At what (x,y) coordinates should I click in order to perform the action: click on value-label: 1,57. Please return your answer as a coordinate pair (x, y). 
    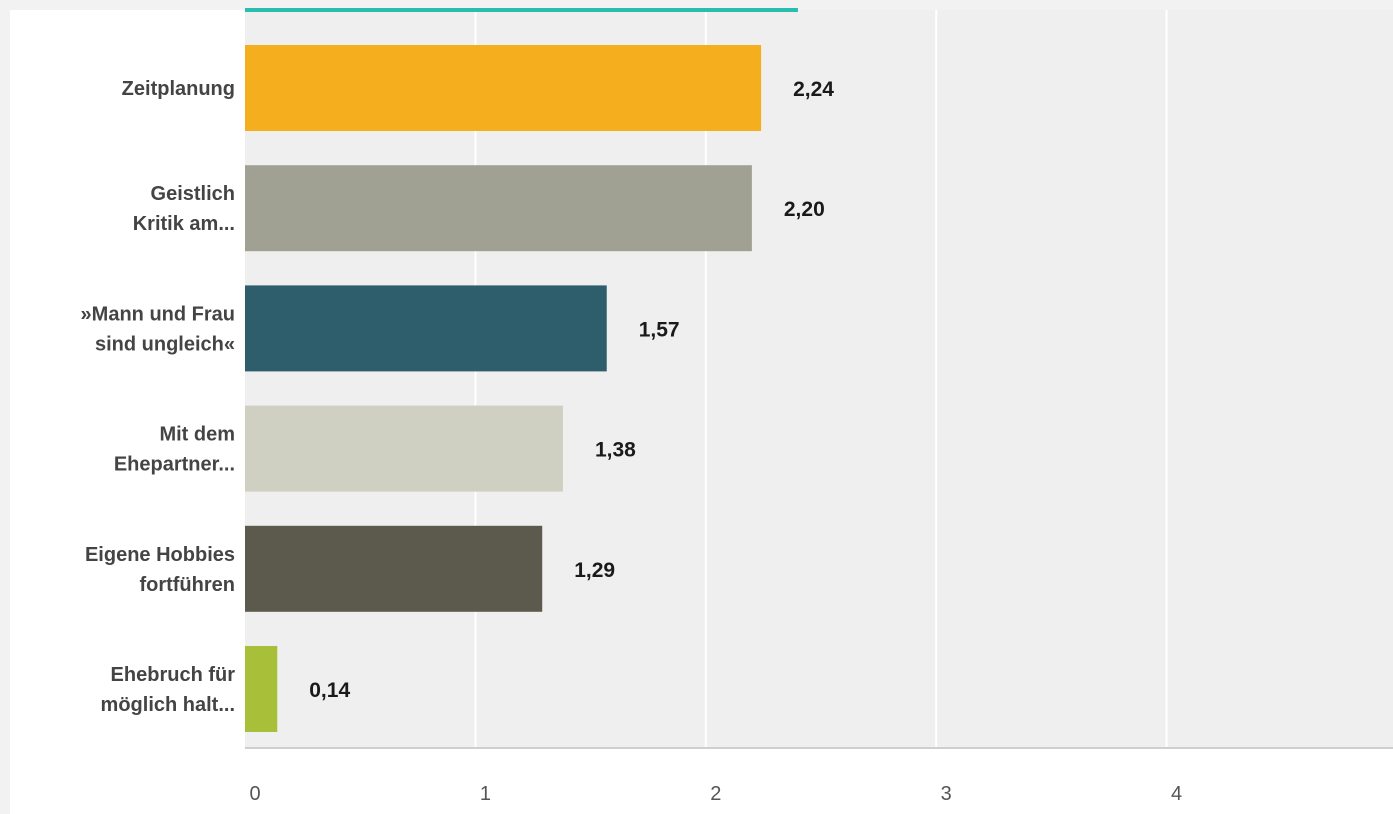
    Looking at the image, I should click on (659, 329).